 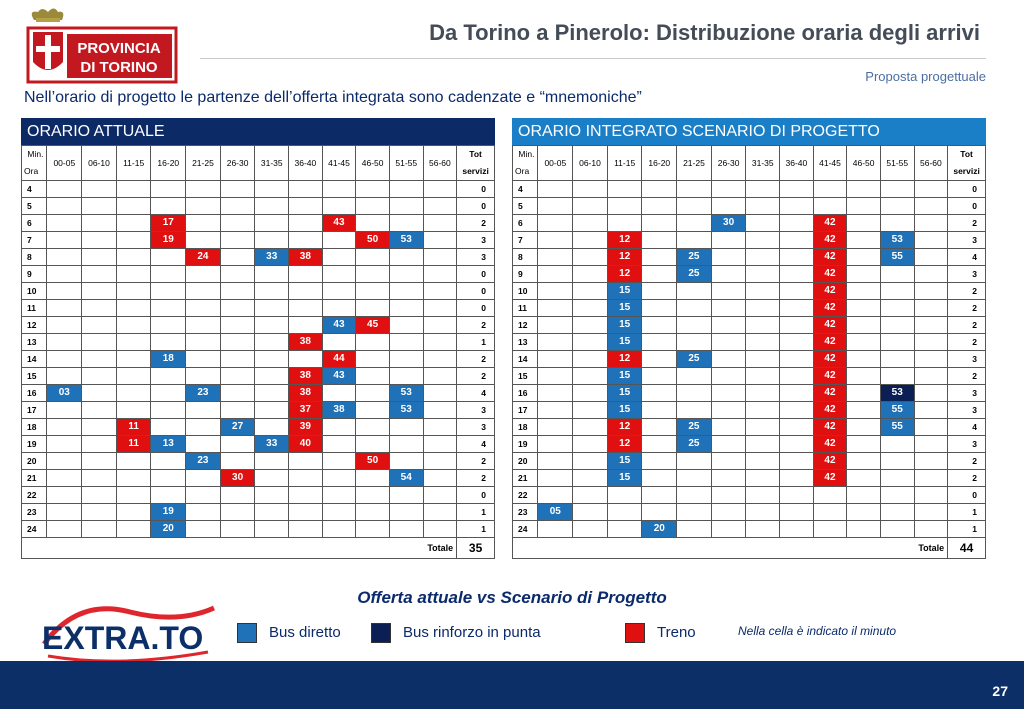 What do you see at coordinates (817, 631) in the screenshot?
I see `legend-note: Nella cella è indicato il minuto` at bounding box center [817, 631].